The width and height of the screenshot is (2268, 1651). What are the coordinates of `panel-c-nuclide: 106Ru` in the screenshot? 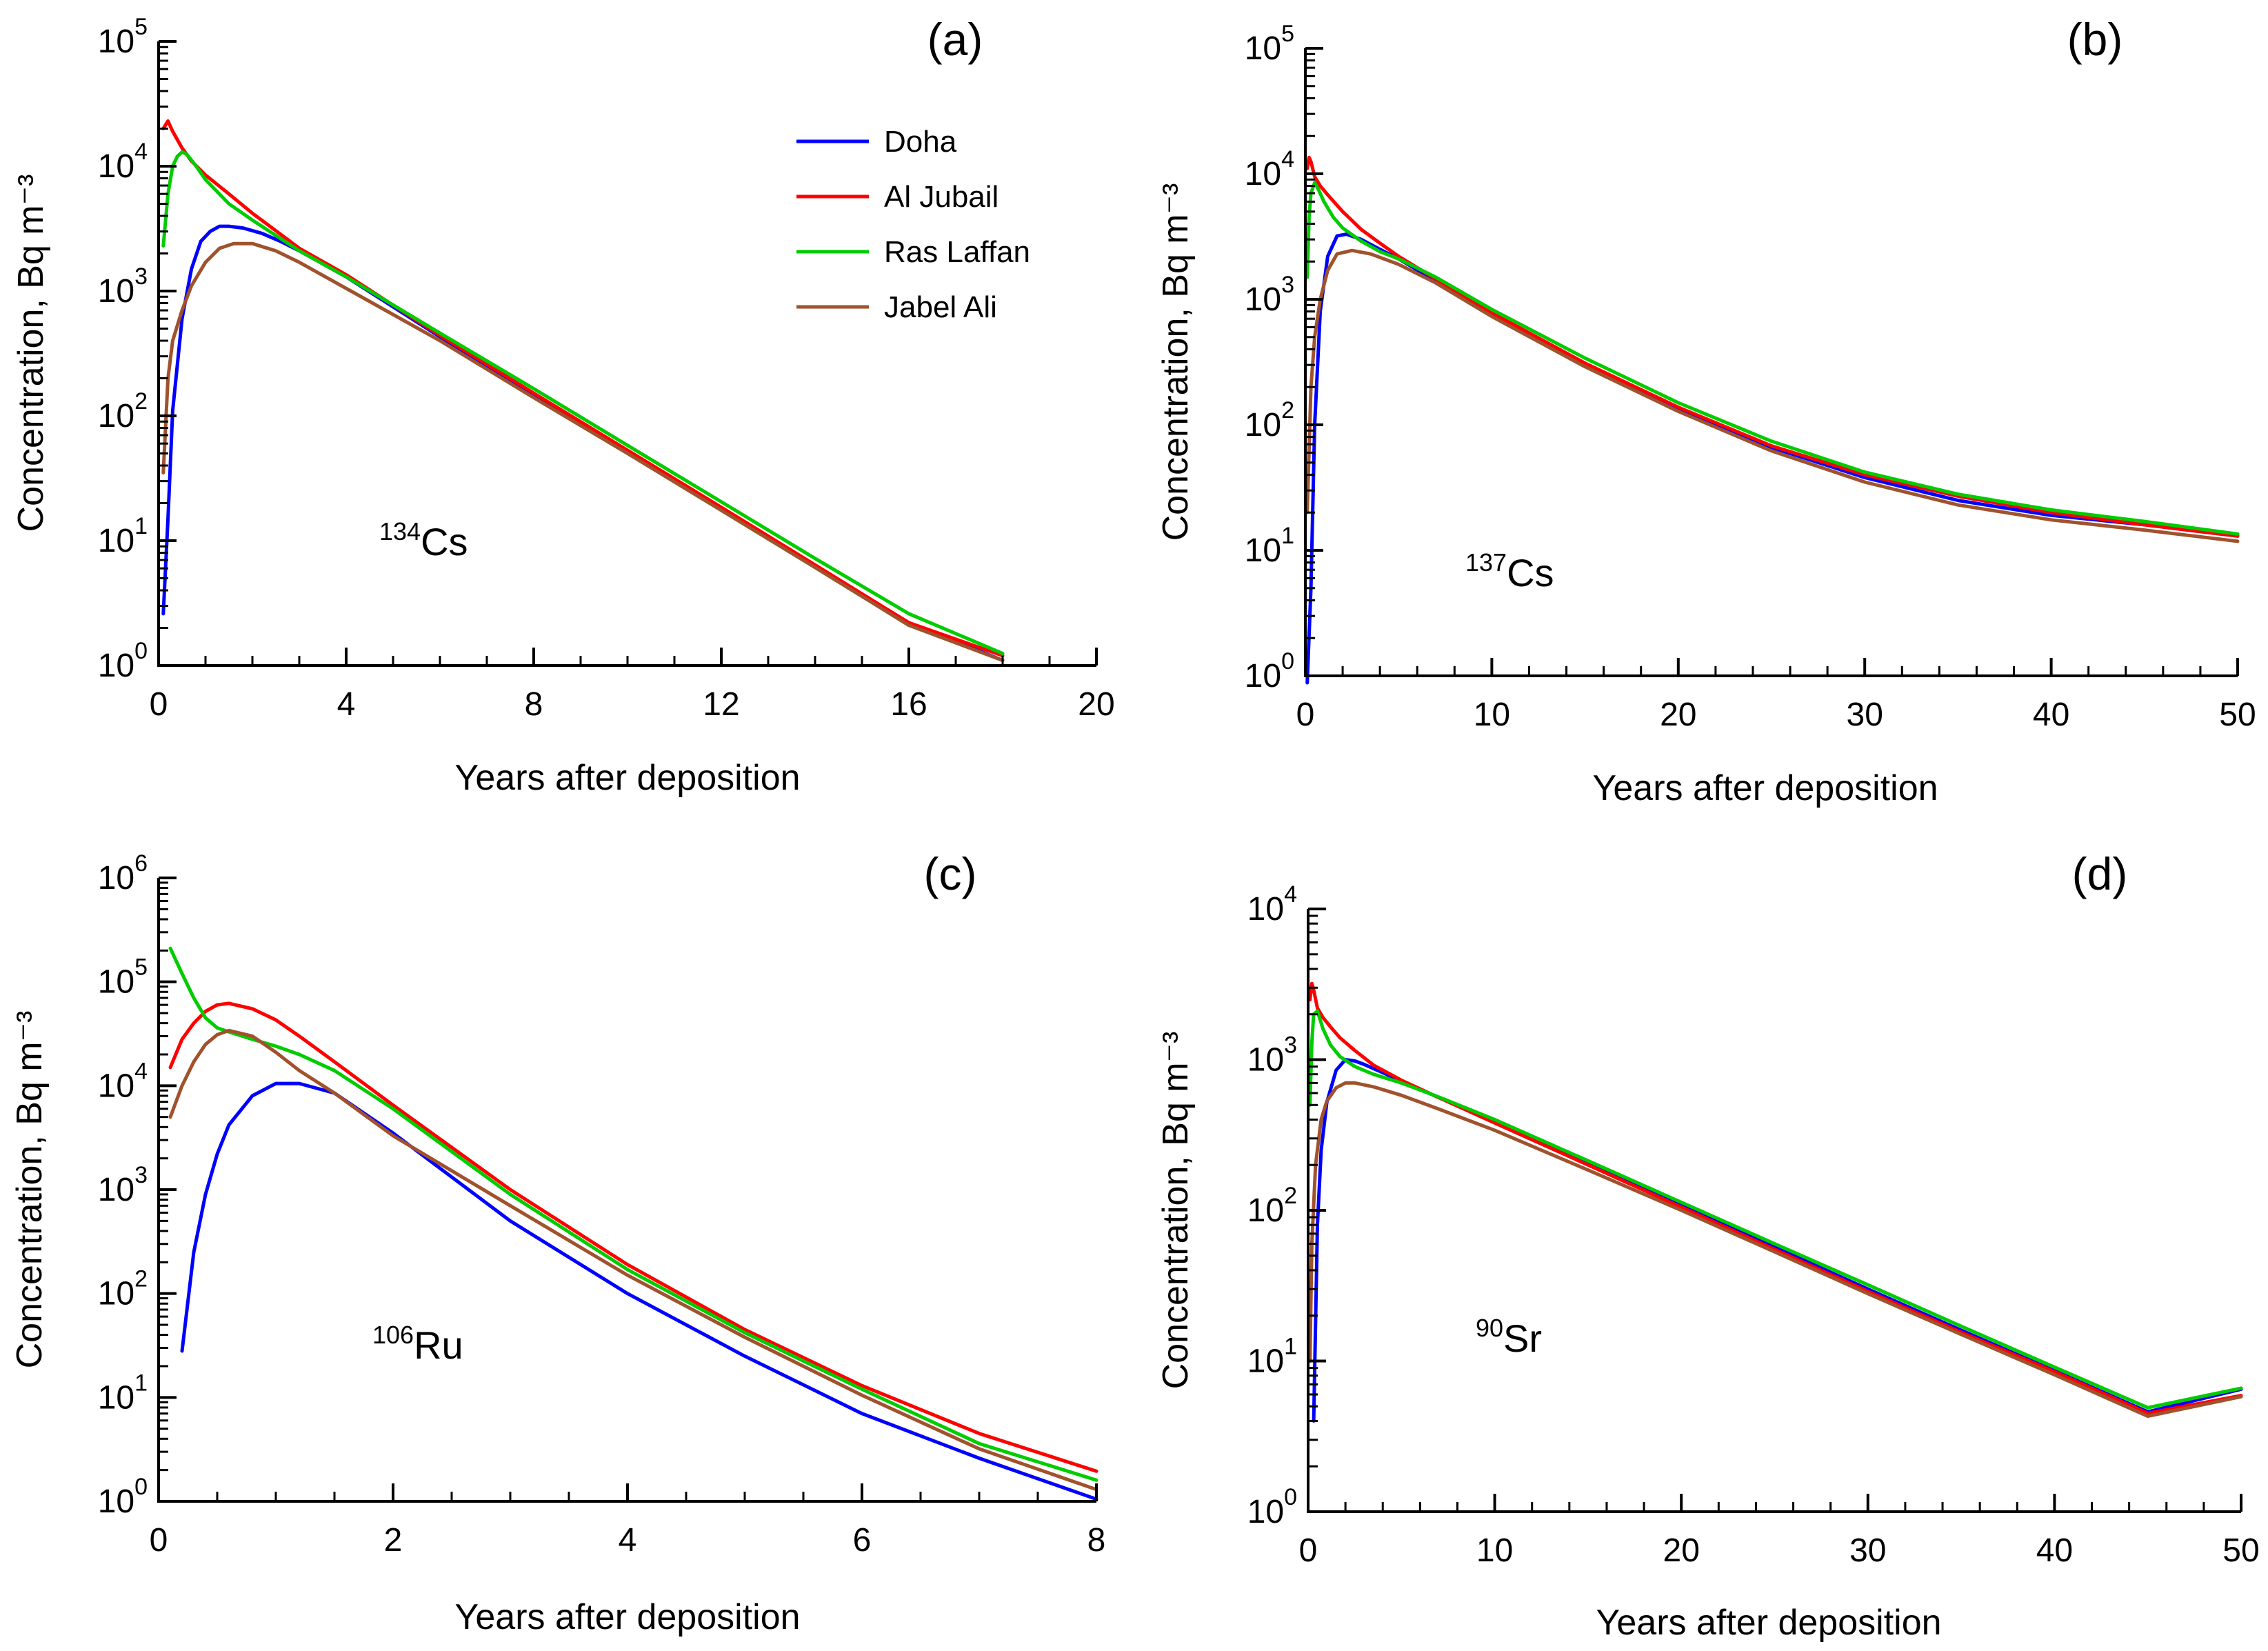 It's located at (417, 1344).